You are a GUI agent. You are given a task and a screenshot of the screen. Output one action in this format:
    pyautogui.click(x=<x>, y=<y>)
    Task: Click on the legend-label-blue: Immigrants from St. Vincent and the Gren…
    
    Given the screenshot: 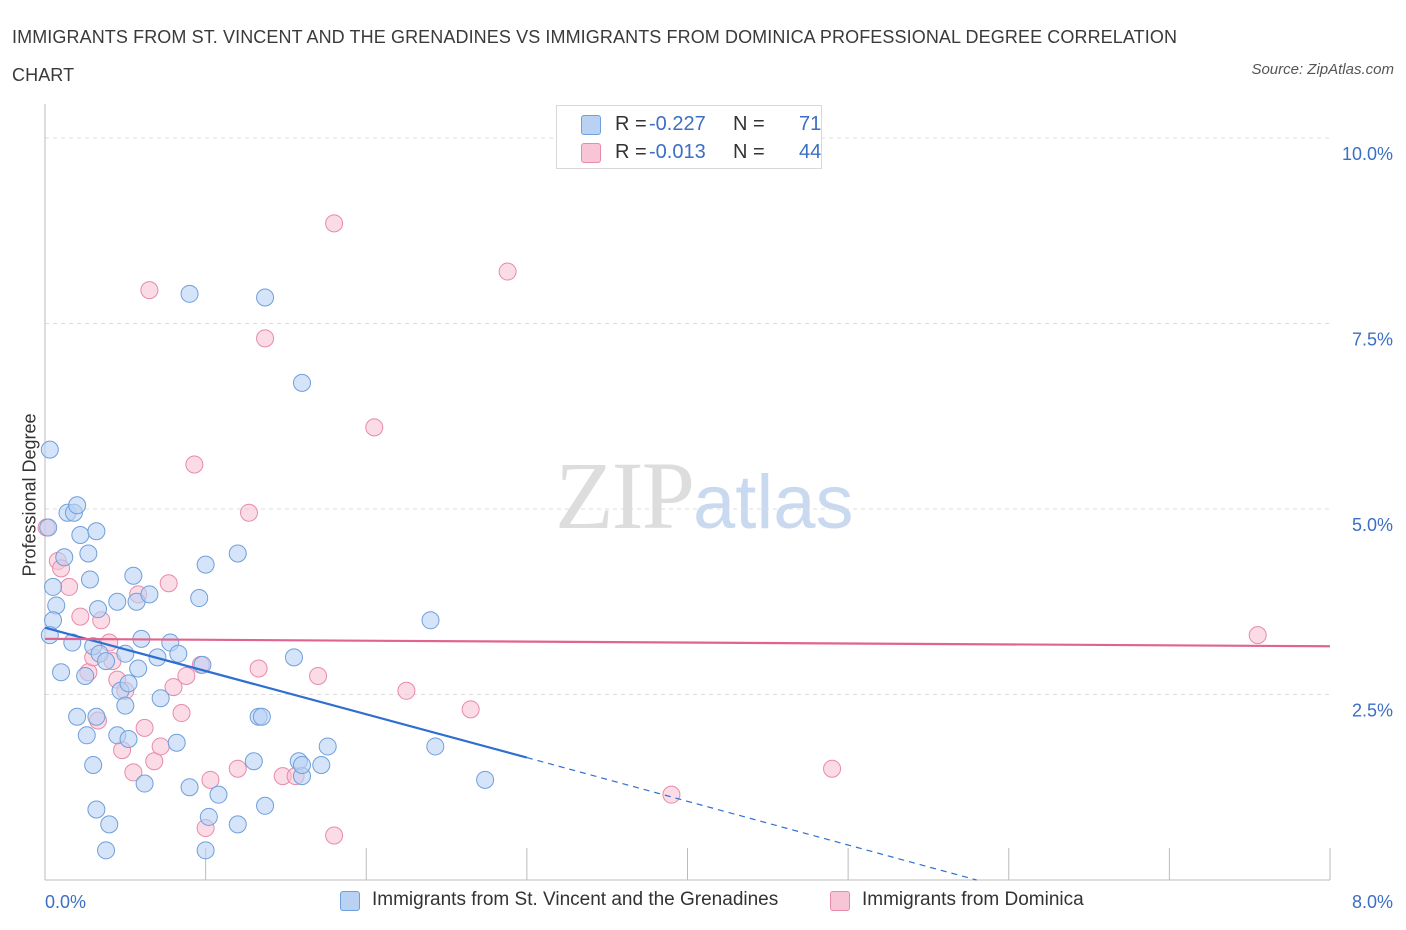 What is the action you would take?
    pyautogui.click(x=575, y=899)
    